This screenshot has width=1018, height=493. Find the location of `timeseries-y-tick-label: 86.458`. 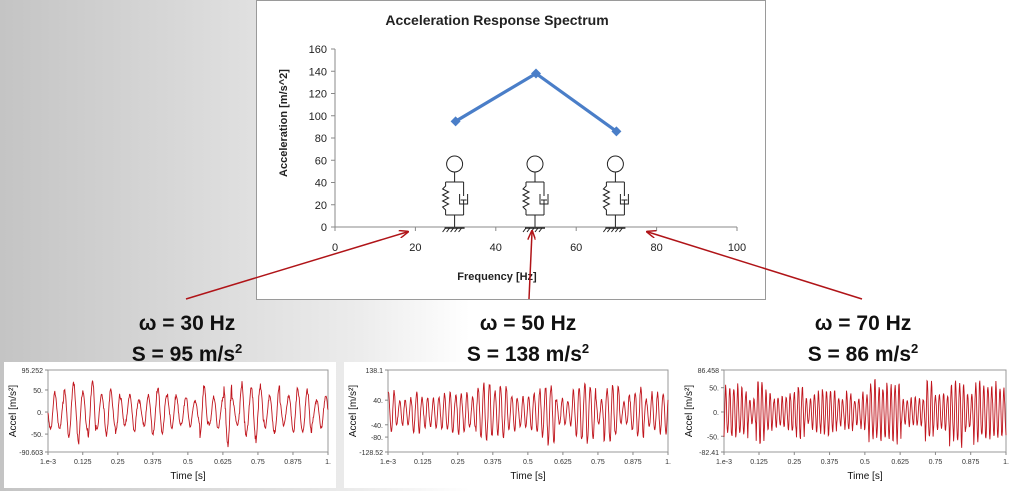

timeseries-y-tick-label: 86.458 is located at coordinates (709, 371).